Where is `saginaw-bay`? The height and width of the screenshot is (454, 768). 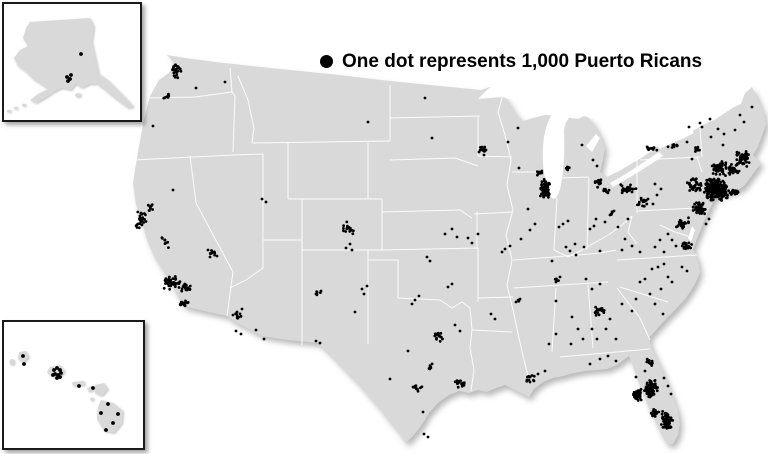 saginaw-bay is located at coordinates (593, 143).